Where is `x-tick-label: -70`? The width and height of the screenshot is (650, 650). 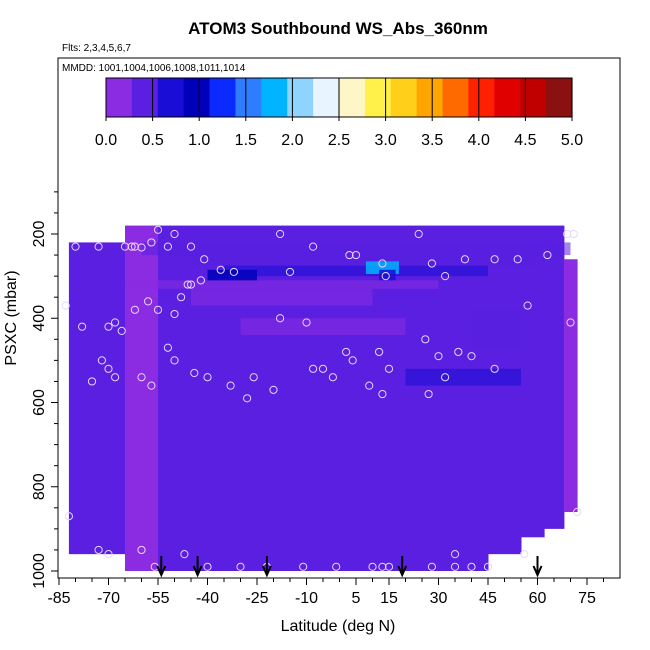 x-tick-label: -70 is located at coordinates (108, 598).